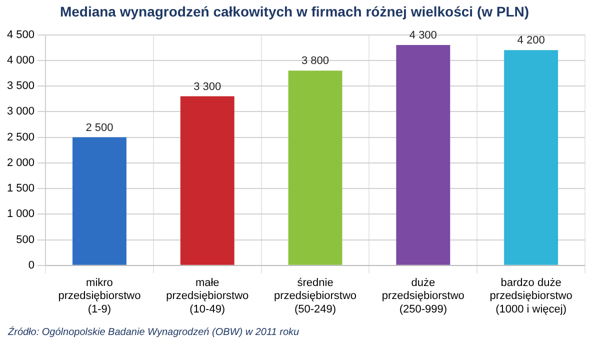 The height and width of the screenshot is (341, 605). Describe the element at coordinates (25, 240) in the screenshot. I see `y-tick-label: 500` at that location.